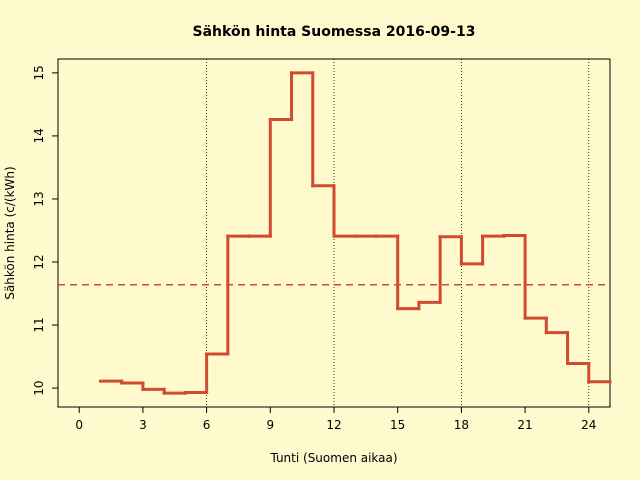 The image size is (640, 480). Describe the element at coordinates (39, 261) in the screenshot. I see `y-tick-label: 12` at that location.